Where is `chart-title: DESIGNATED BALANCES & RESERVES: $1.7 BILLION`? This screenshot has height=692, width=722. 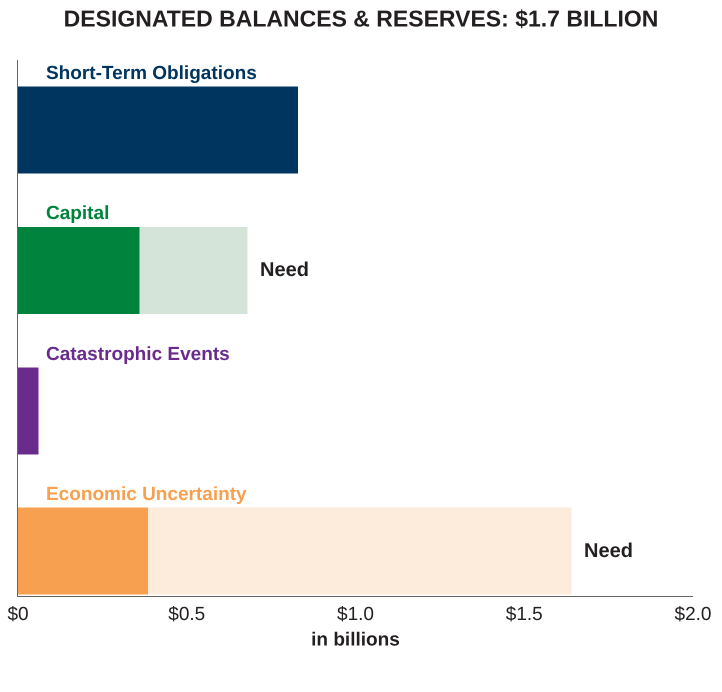
chart-title: DESIGNATED BALANCES & RESERVES: $1.7 BILLION is located at coordinates (361, 18).